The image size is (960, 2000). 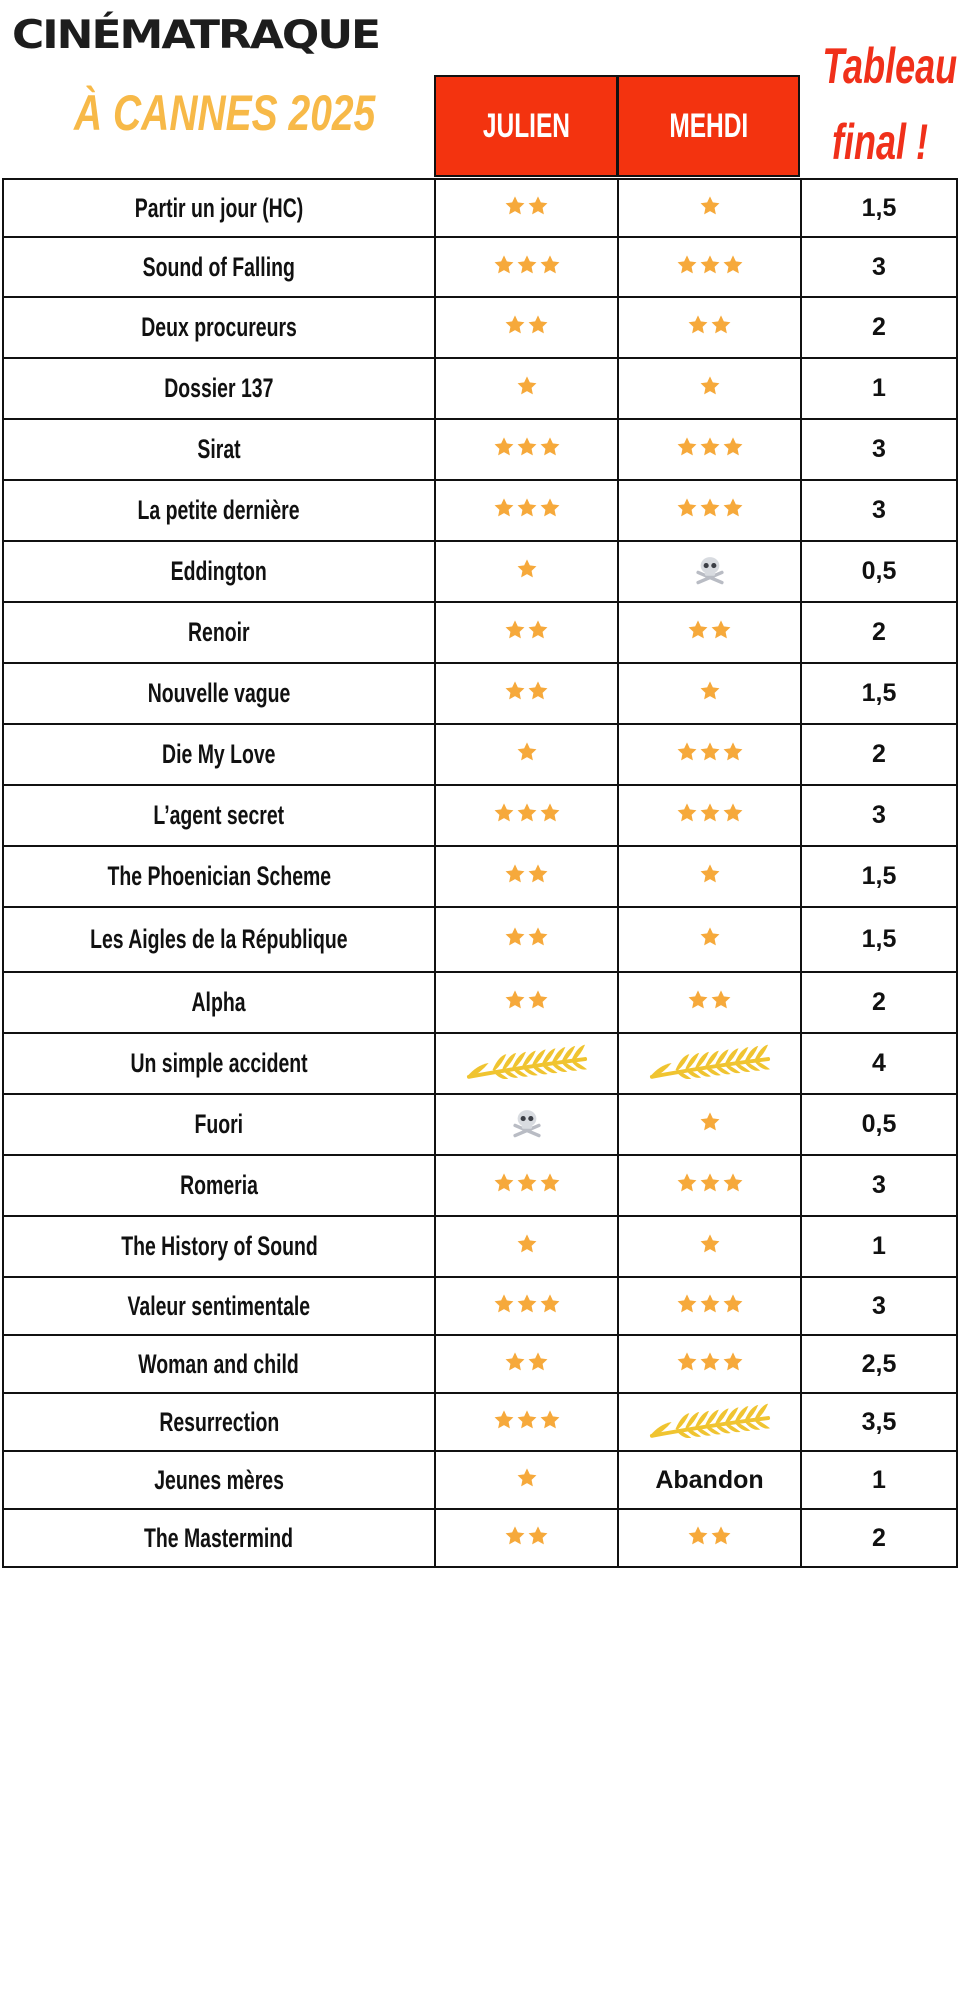 What do you see at coordinates (219, 510) in the screenshot?
I see `film-title: La petite dernière` at bounding box center [219, 510].